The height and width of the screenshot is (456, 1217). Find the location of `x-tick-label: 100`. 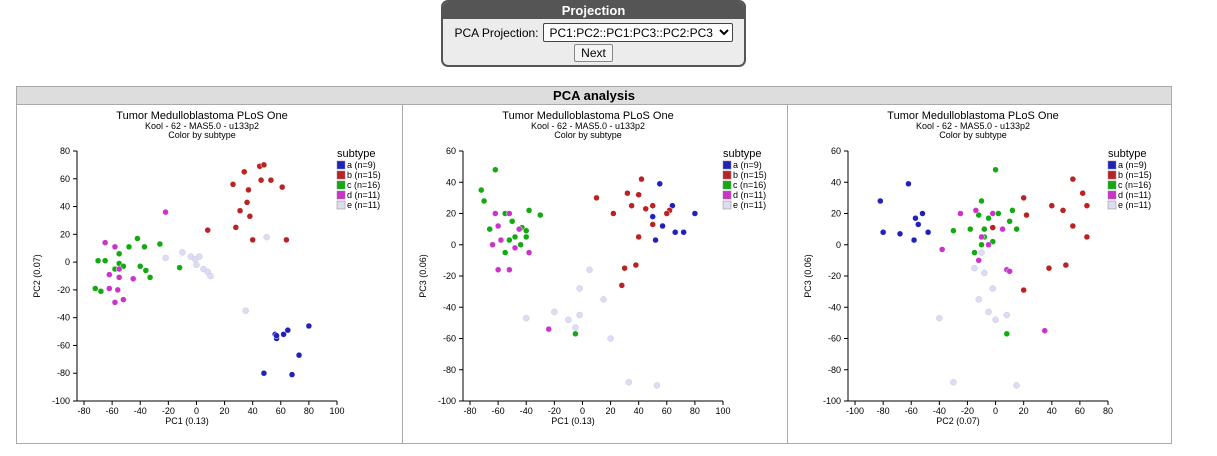

x-tick-label: 100 is located at coordinates (336, 411).